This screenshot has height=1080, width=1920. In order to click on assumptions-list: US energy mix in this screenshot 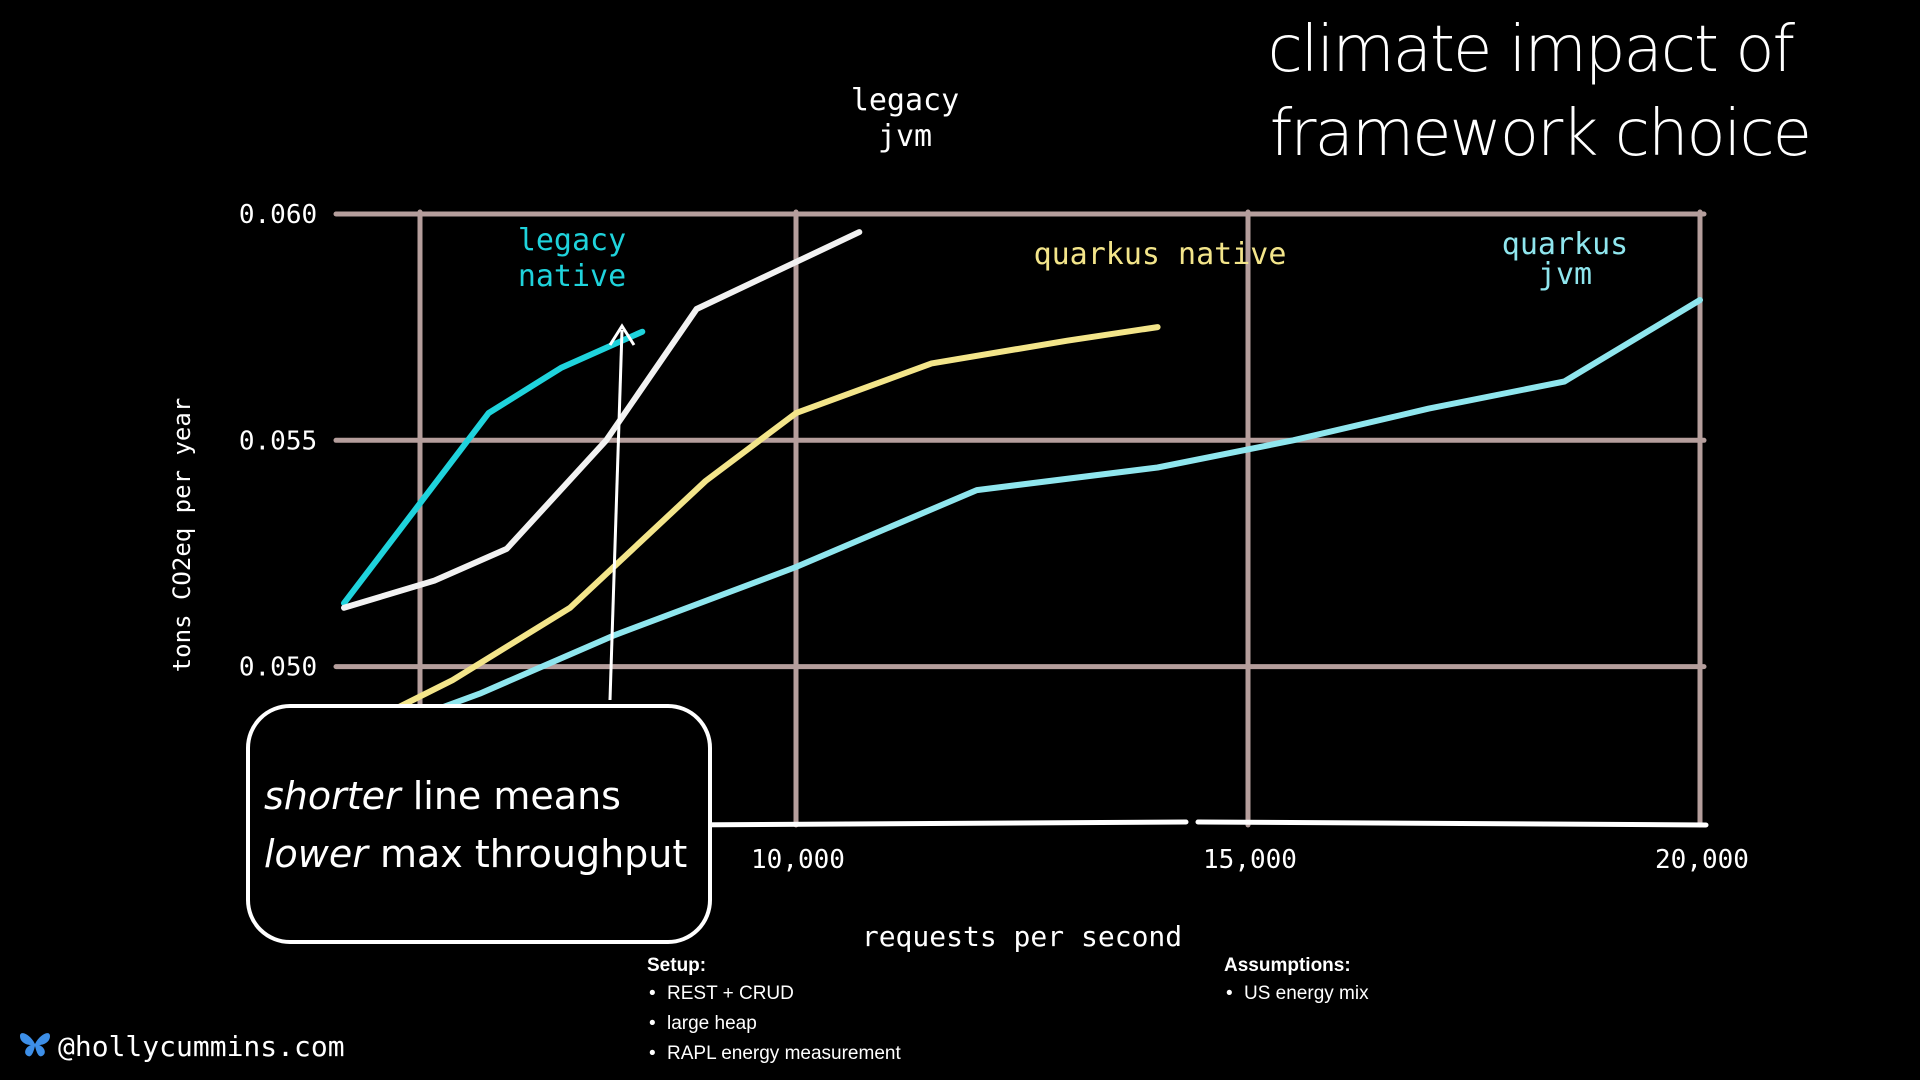, I will do `click(1296, 994)`.